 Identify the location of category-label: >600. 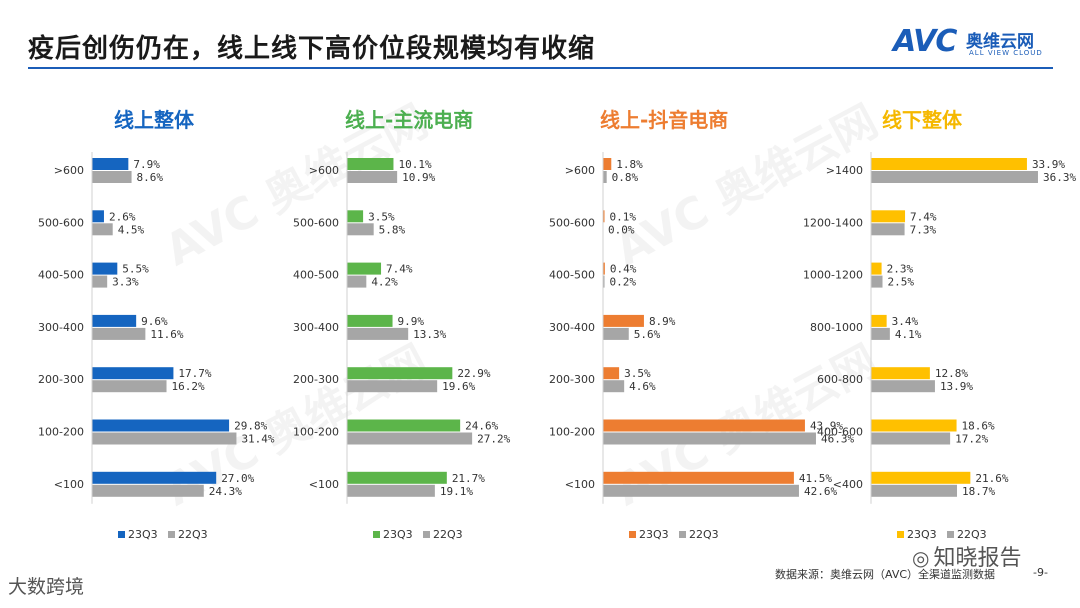
(69, 170).